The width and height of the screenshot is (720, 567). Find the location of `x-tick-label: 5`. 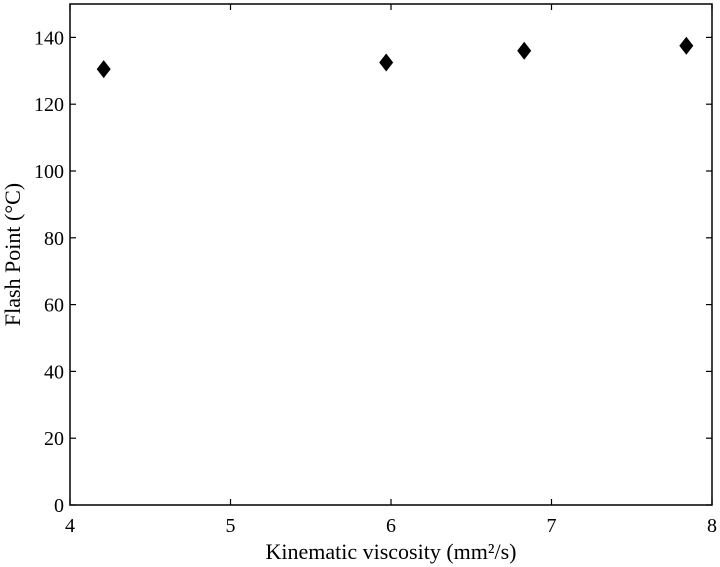

x-tick-label: 5 is located at coordinates (231, 526).